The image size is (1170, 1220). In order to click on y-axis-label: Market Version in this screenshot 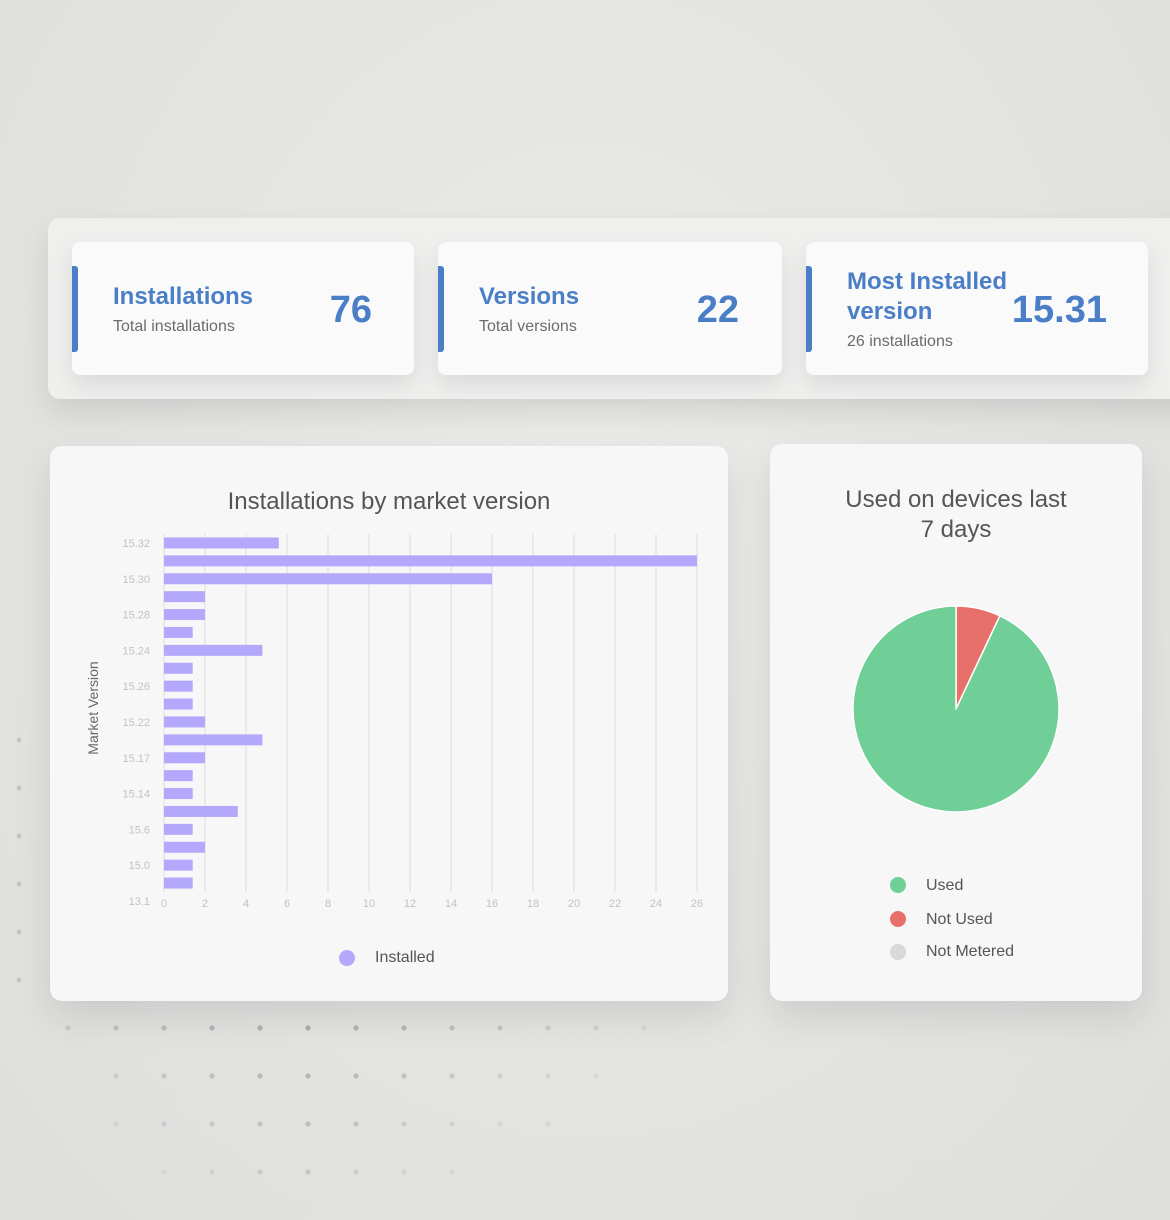, I will do `click(93, 707)`.